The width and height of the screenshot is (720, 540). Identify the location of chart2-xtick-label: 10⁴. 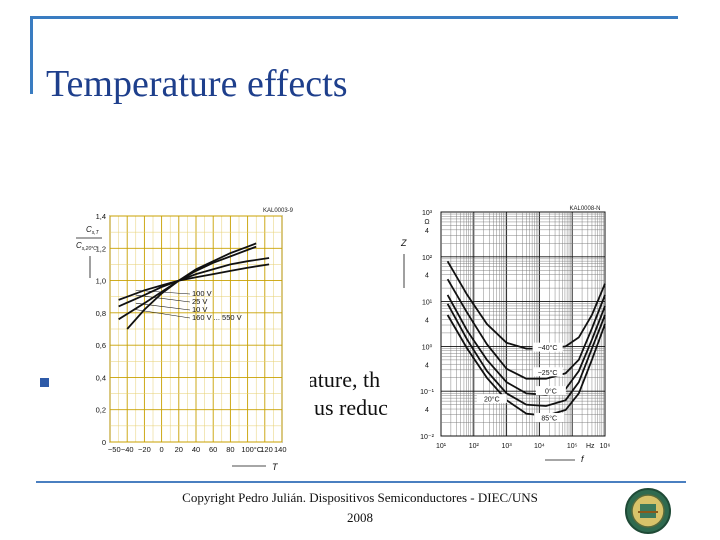
(539, 446).